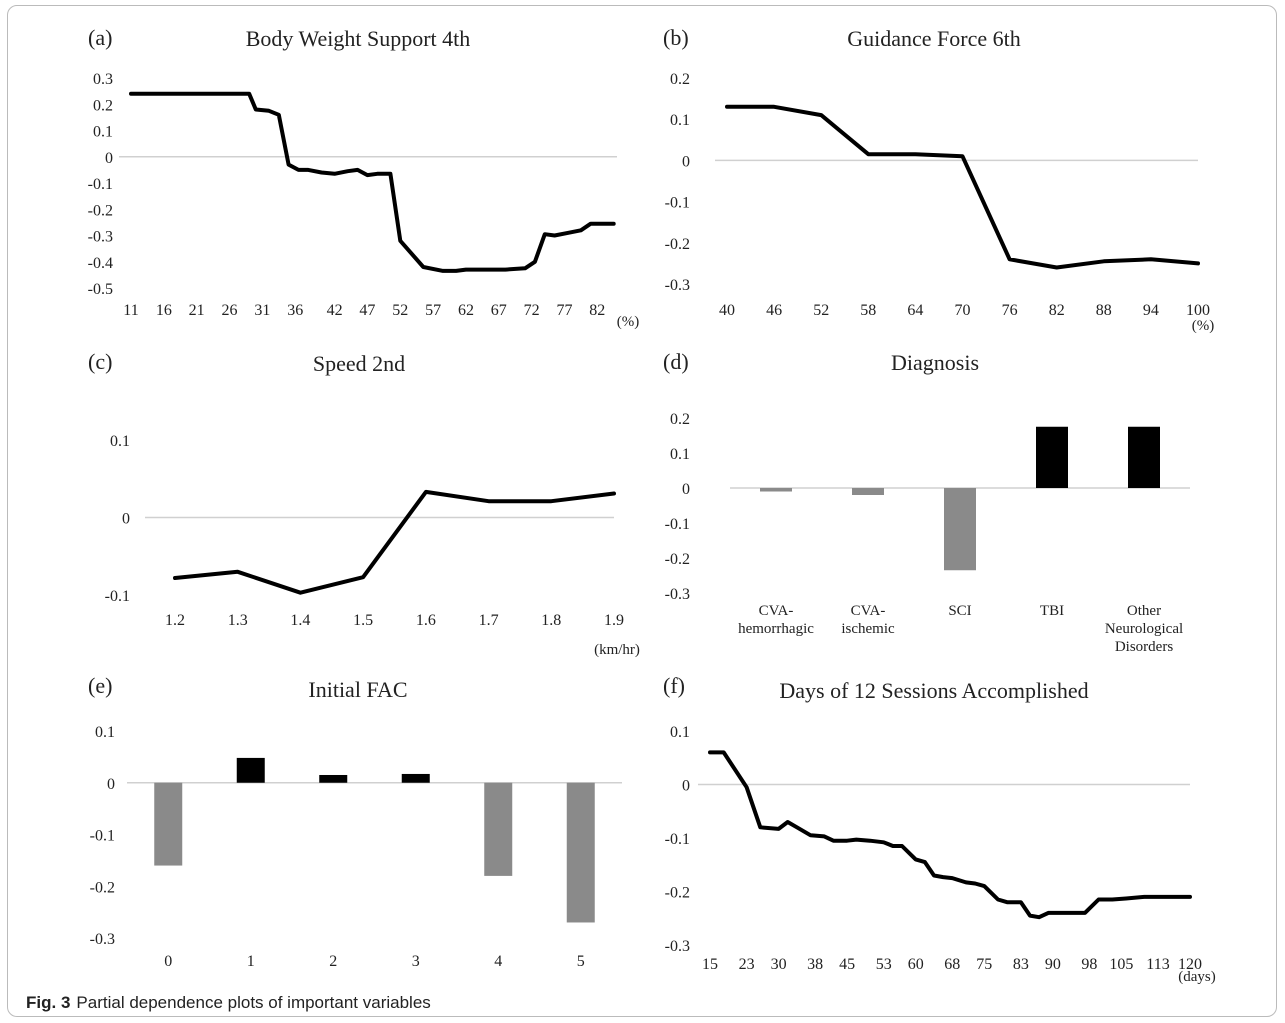 The width and height of the screenshot is (1285, 1023). What do you see at coordinates (676, 37) in the screenshot?
I see `panel-label: (b)` at bounding box center [676, 37].